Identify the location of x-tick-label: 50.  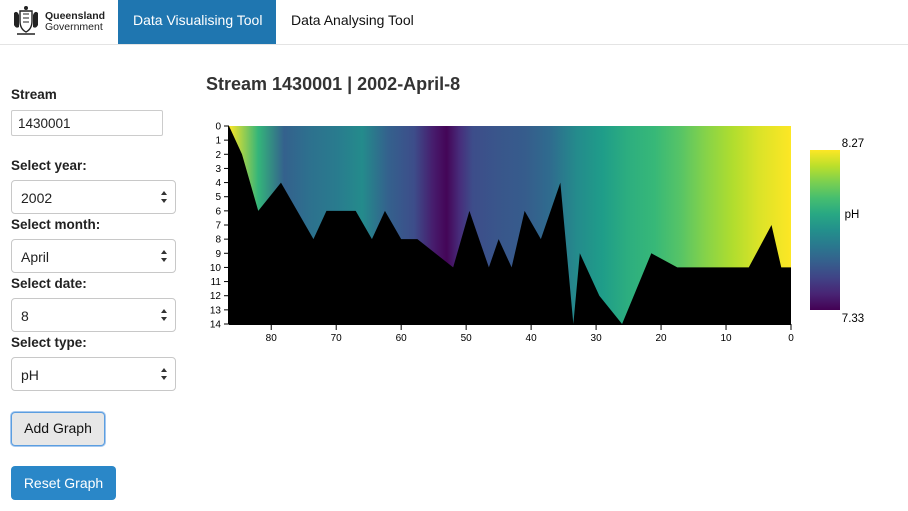
(467, 338).